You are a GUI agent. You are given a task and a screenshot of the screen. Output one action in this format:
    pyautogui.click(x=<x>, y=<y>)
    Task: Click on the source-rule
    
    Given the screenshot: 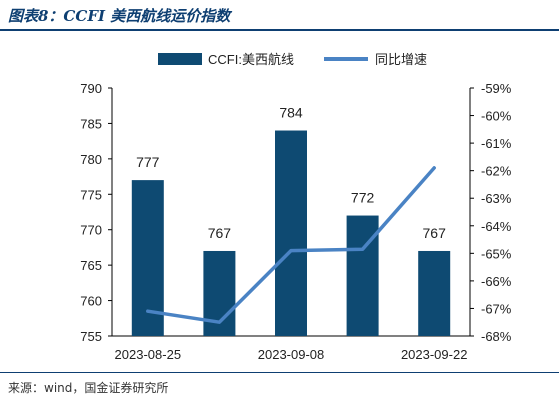 What is the action you would take?
    pyautogui.click(x=279, y=372)
    